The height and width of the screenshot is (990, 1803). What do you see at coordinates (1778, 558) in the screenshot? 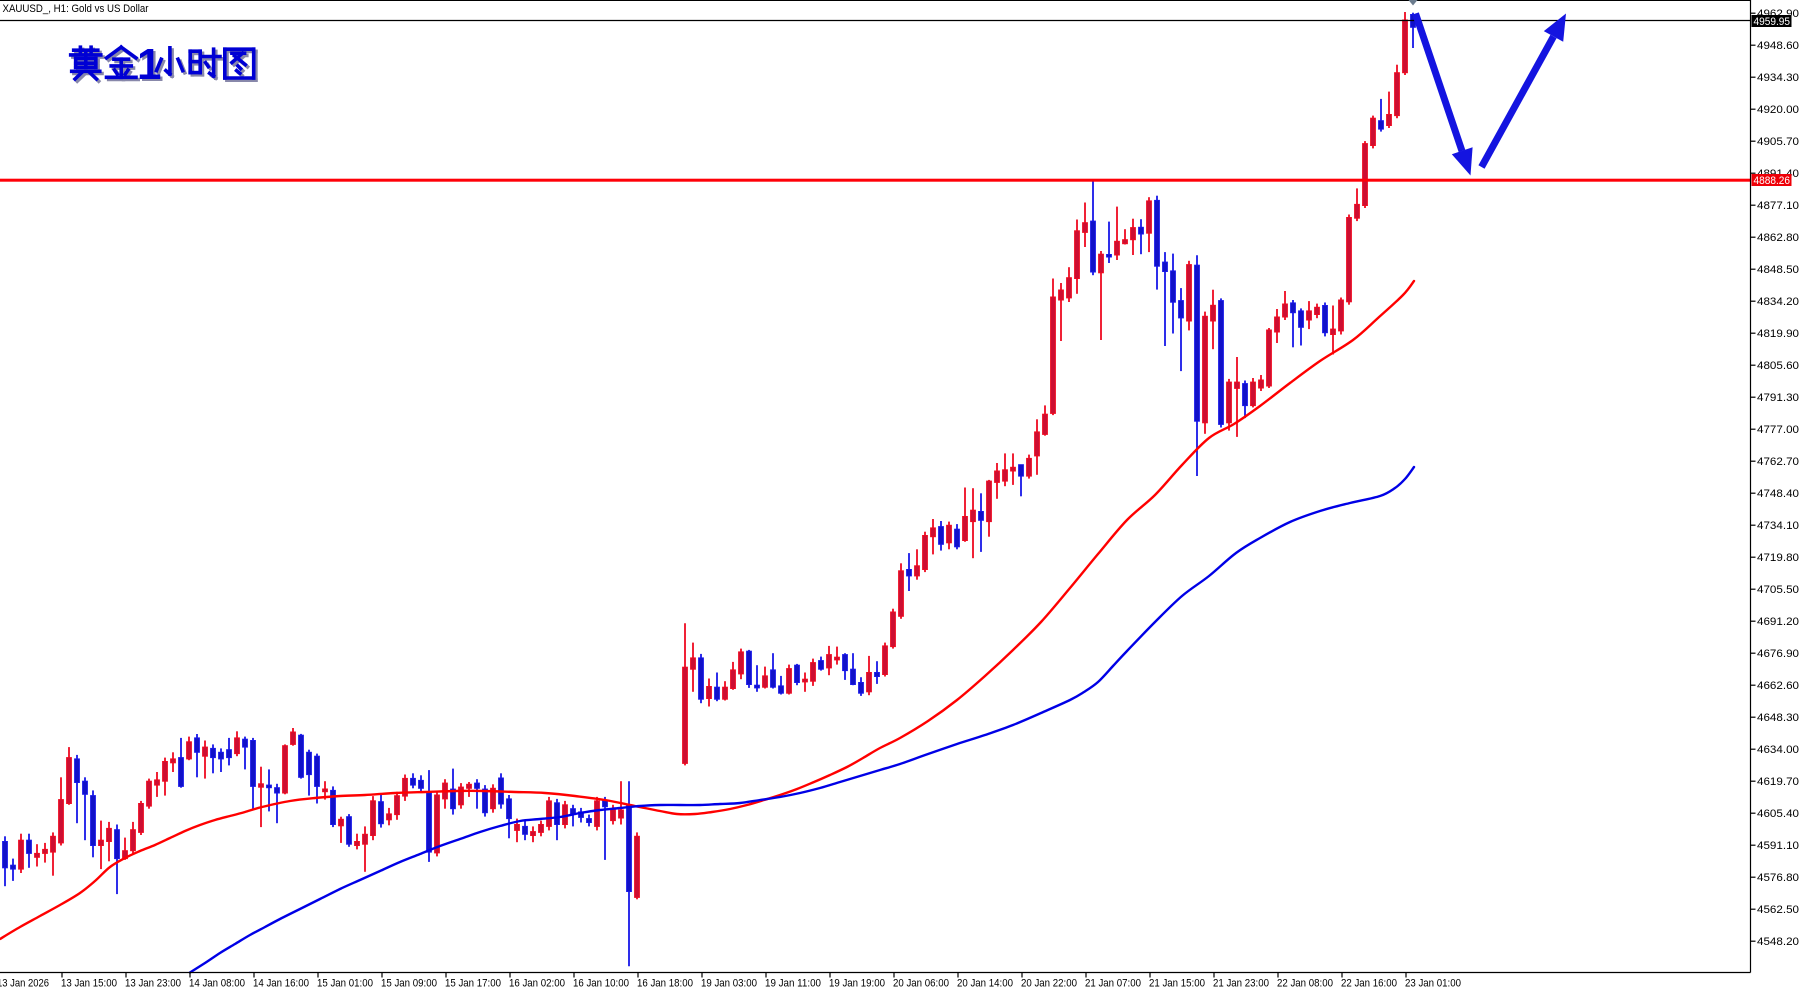
I see `svg-text: 4719.80` at bounding box center [1778, 558].